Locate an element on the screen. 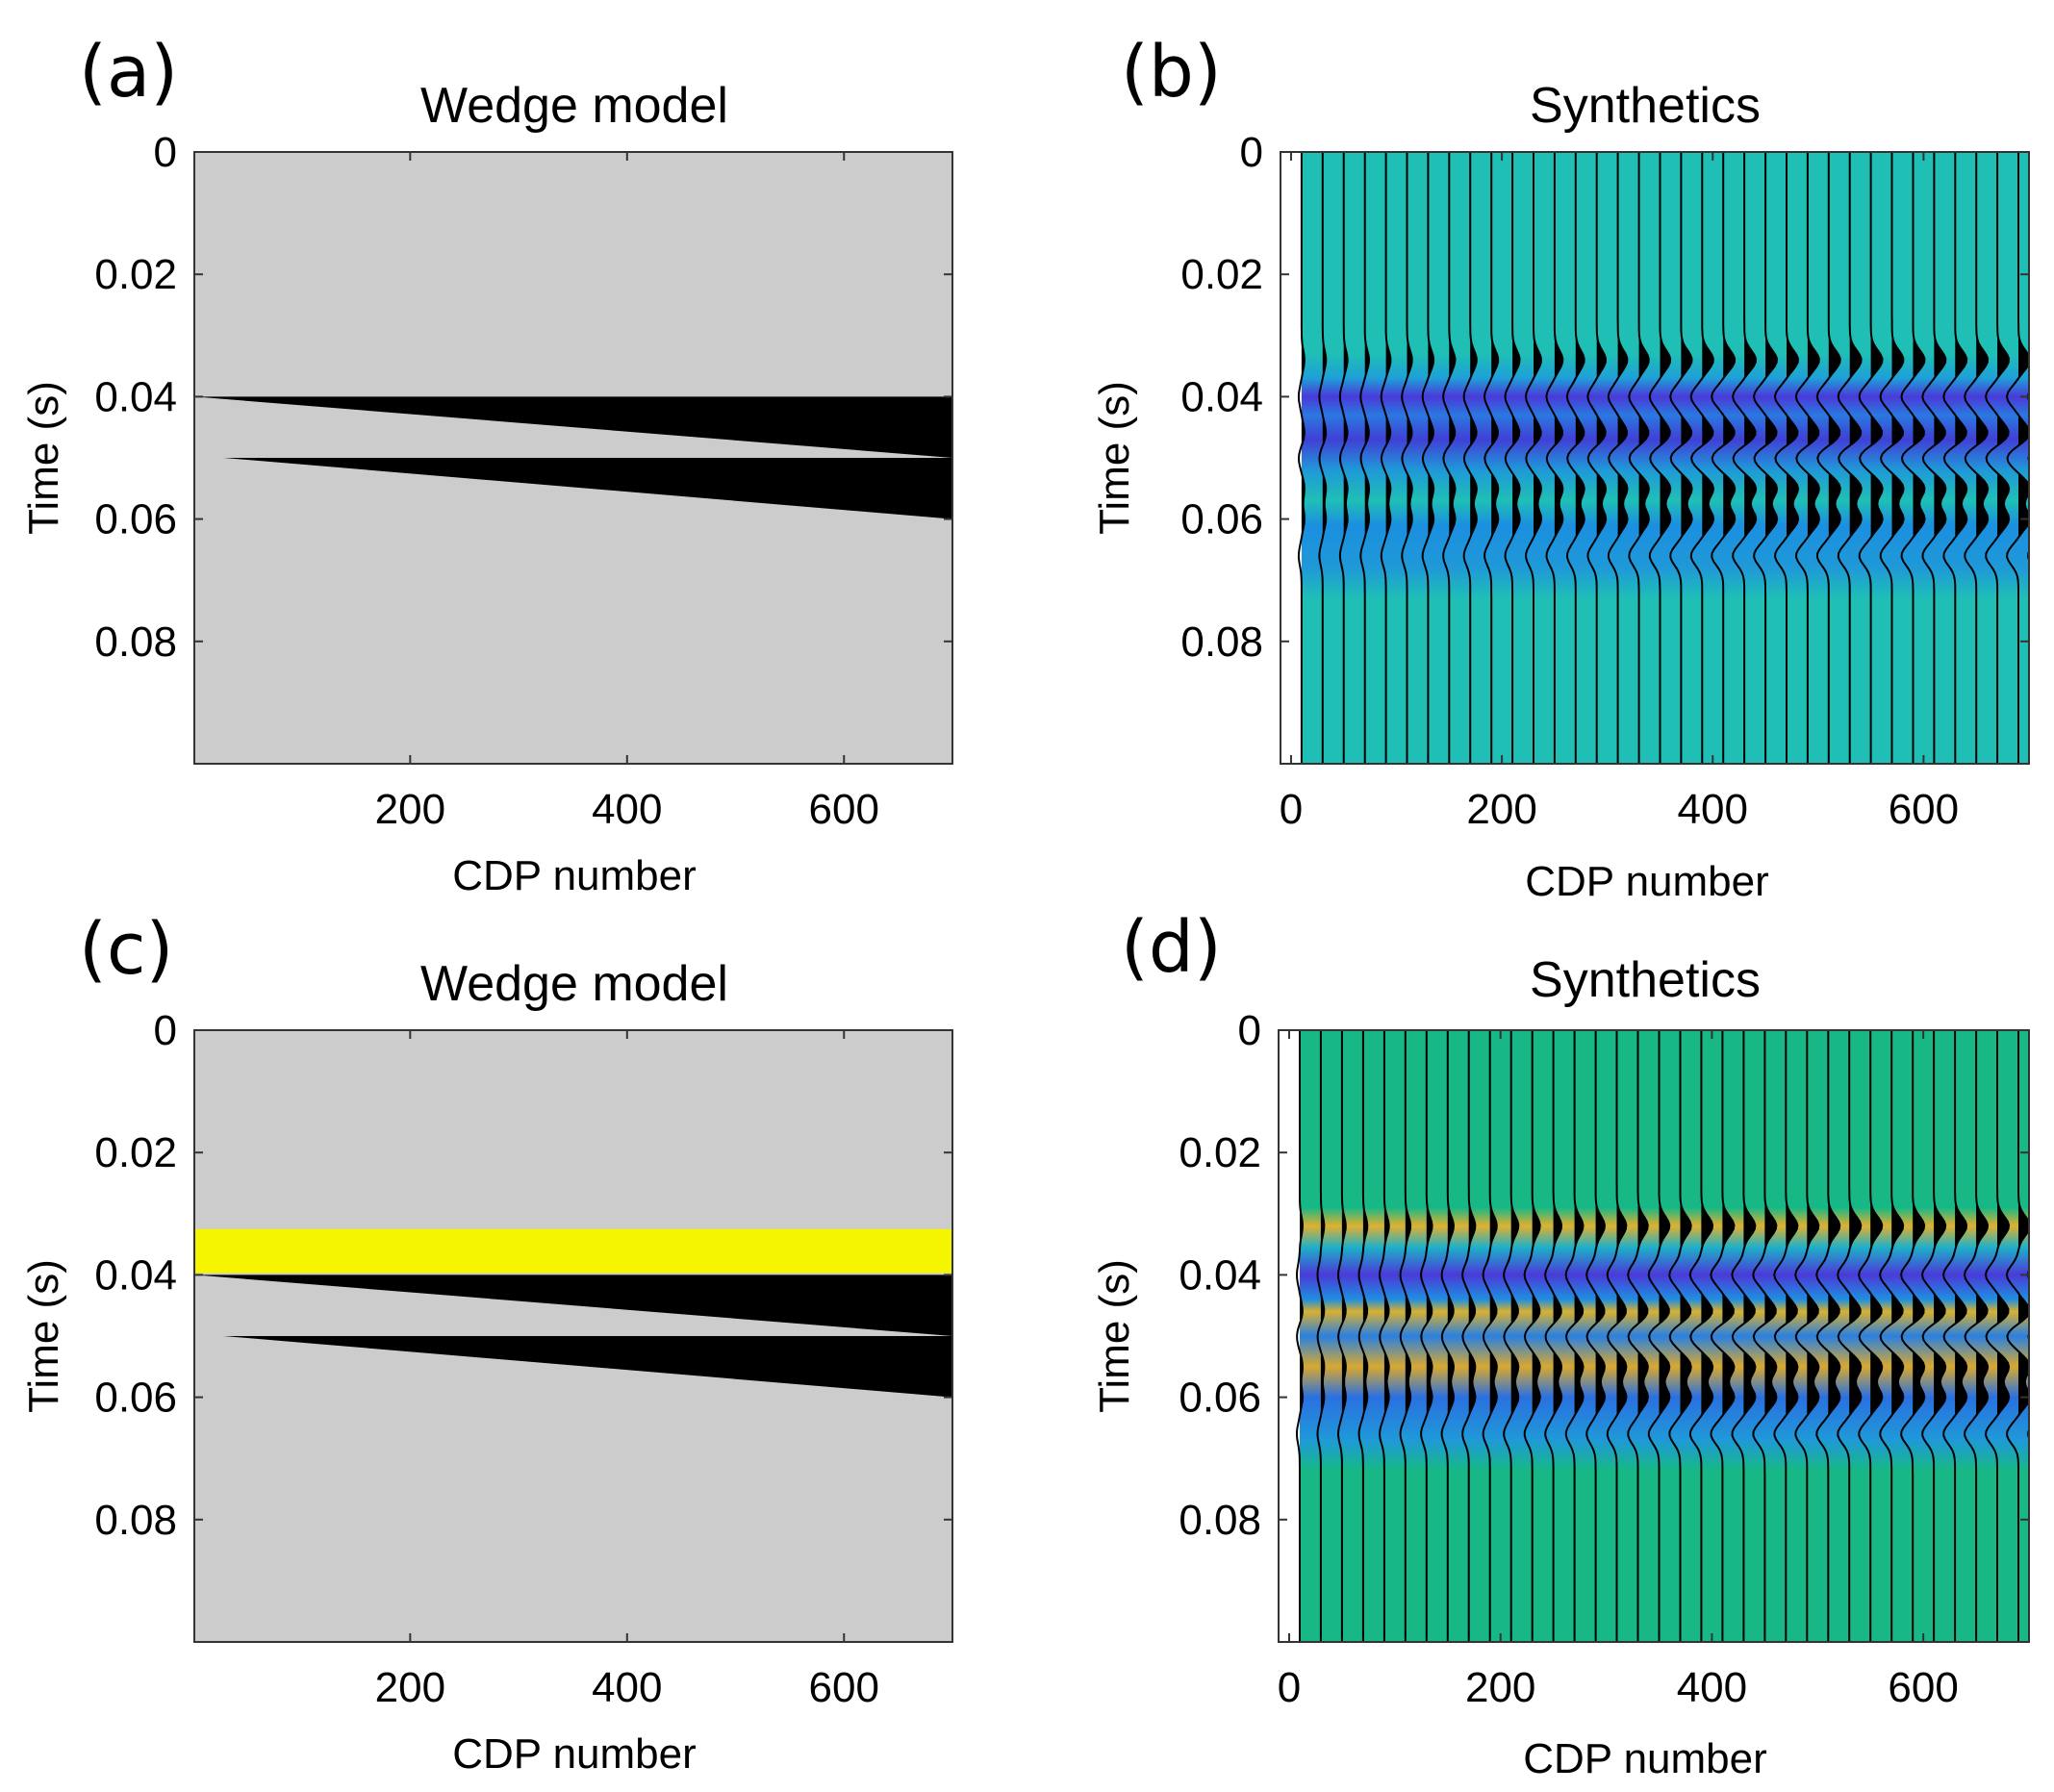  panel-b-yticks: 0 0.02 0.04 0.06 0.08 is located at coordinates (1604, 398).